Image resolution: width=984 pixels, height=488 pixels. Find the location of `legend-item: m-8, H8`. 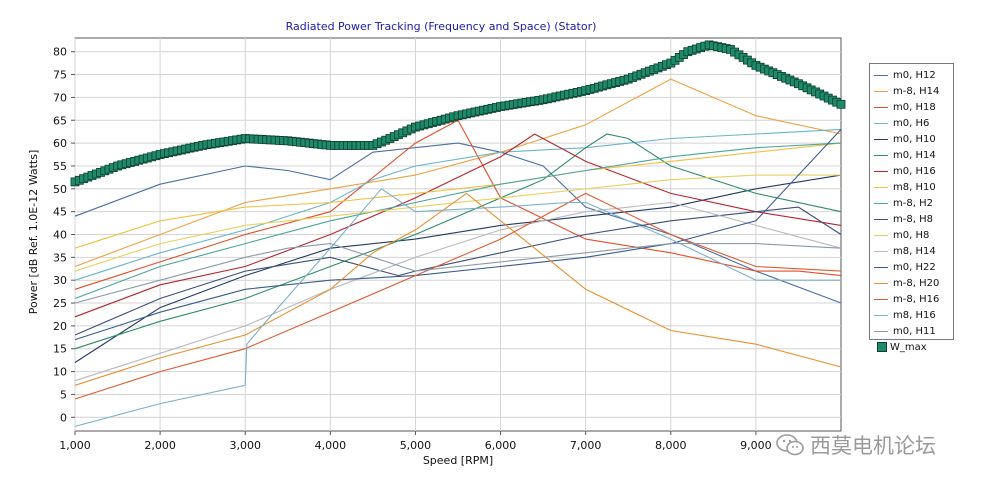

legend-item: m-8, H8 is located at coordinates (911, 219).